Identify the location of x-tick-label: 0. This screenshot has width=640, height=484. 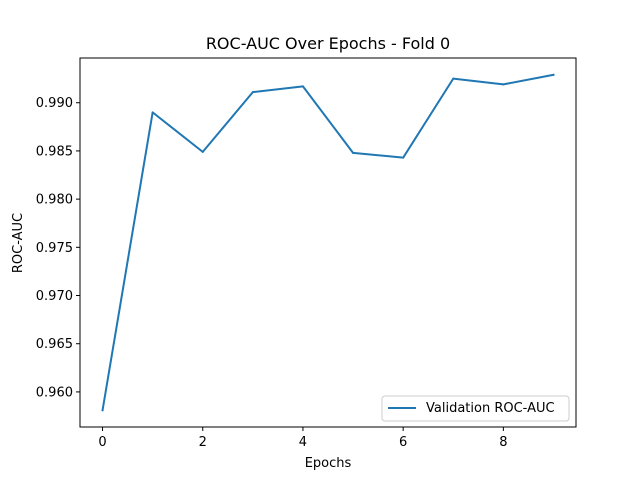
(102, 442).